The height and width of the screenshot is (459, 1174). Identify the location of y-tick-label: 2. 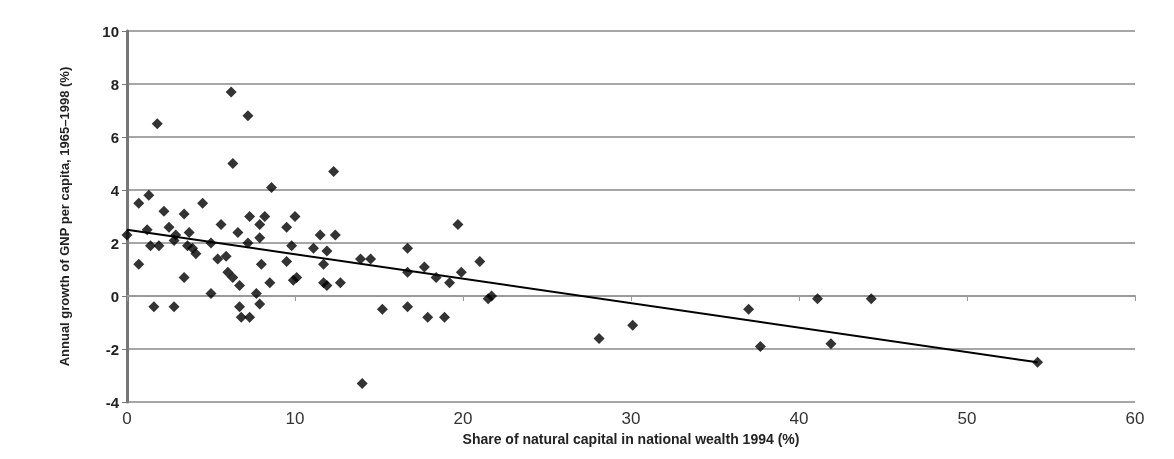
(114, 243).